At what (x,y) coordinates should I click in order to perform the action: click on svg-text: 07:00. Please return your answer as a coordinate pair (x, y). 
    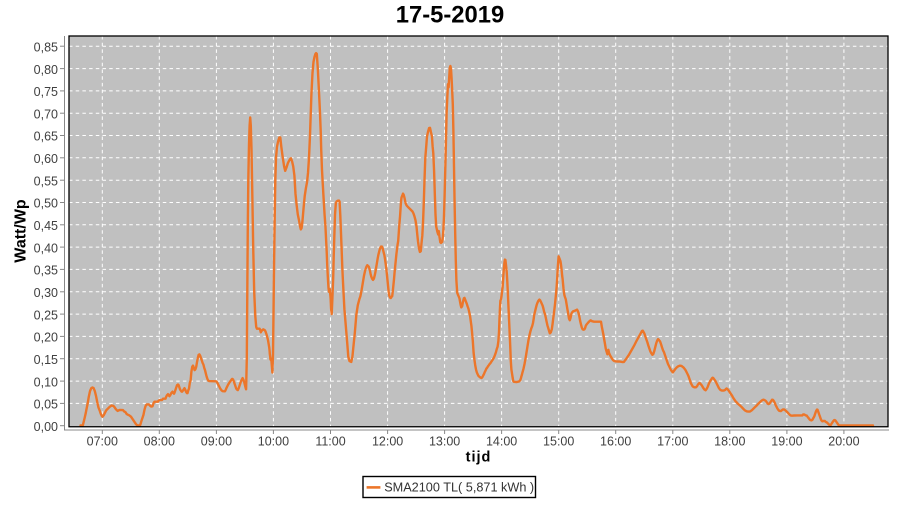
    Looking at the image, I should click on (102, 442).